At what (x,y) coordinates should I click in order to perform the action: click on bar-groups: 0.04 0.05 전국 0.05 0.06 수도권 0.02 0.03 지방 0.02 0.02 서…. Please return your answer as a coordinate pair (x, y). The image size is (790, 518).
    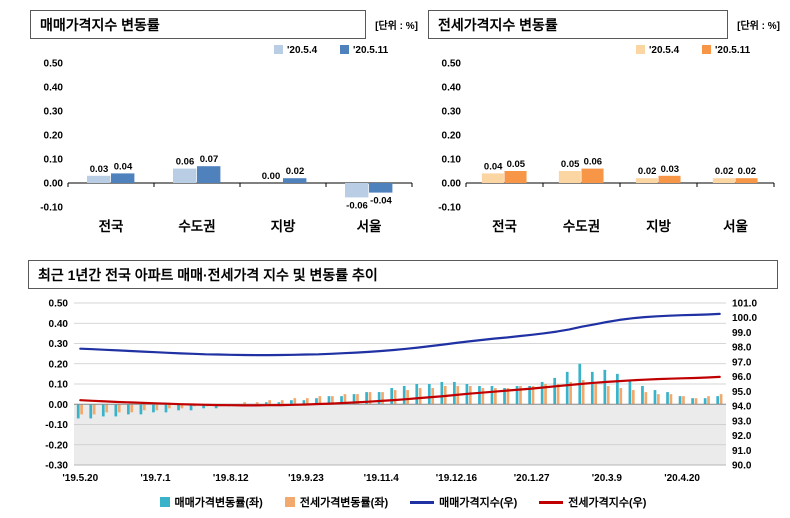
    Looking at the image, I should click on (619, 195).